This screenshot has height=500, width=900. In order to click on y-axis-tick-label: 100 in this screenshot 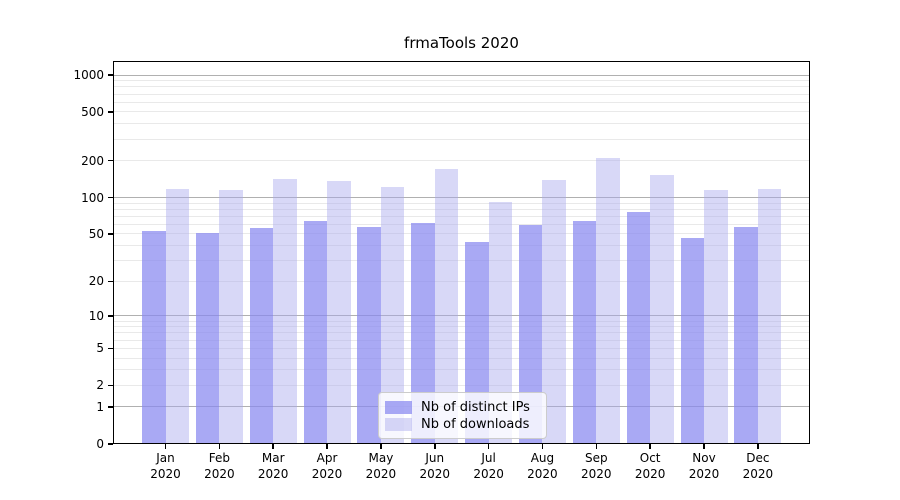, I will do `click(92, 197)`.